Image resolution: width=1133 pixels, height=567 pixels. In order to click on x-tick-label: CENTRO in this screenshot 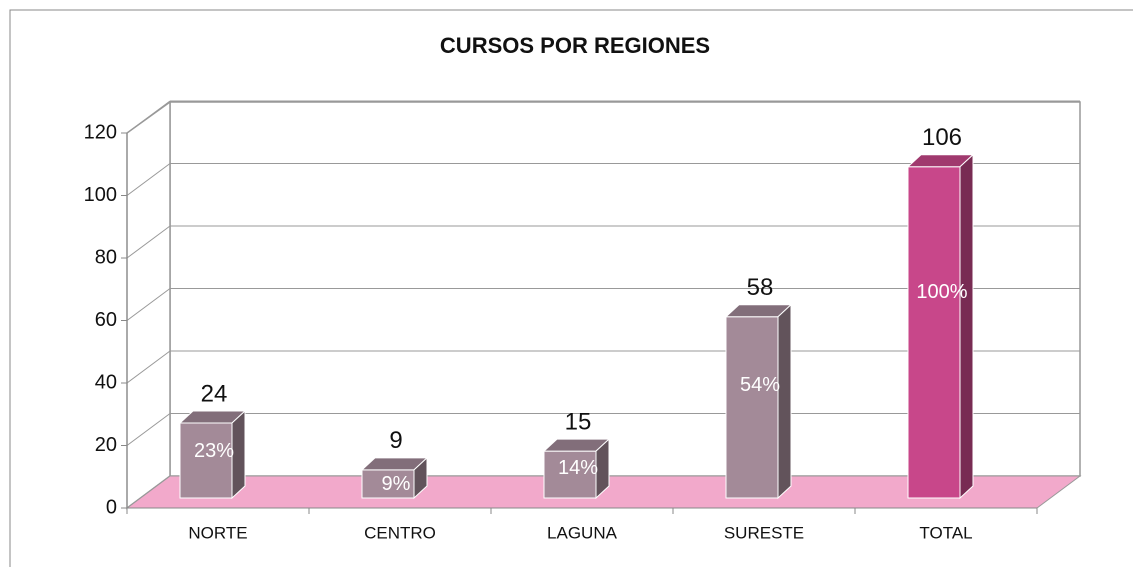, I will do `click(400, 532)`.